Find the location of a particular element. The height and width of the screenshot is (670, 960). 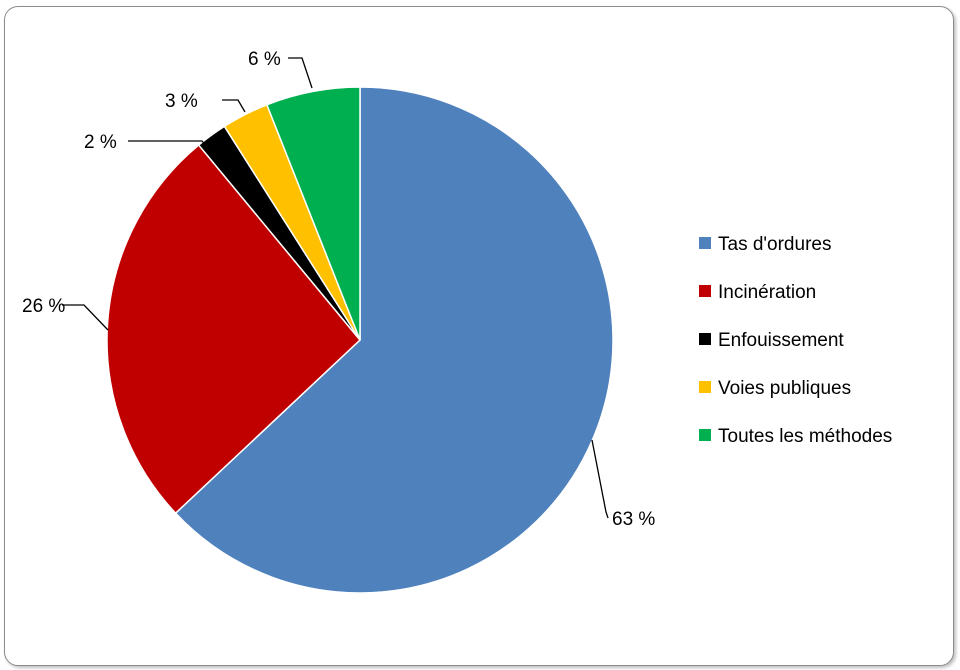

legend-label-voies-publiques: Voies publiques is located at coordinates (784, 388).